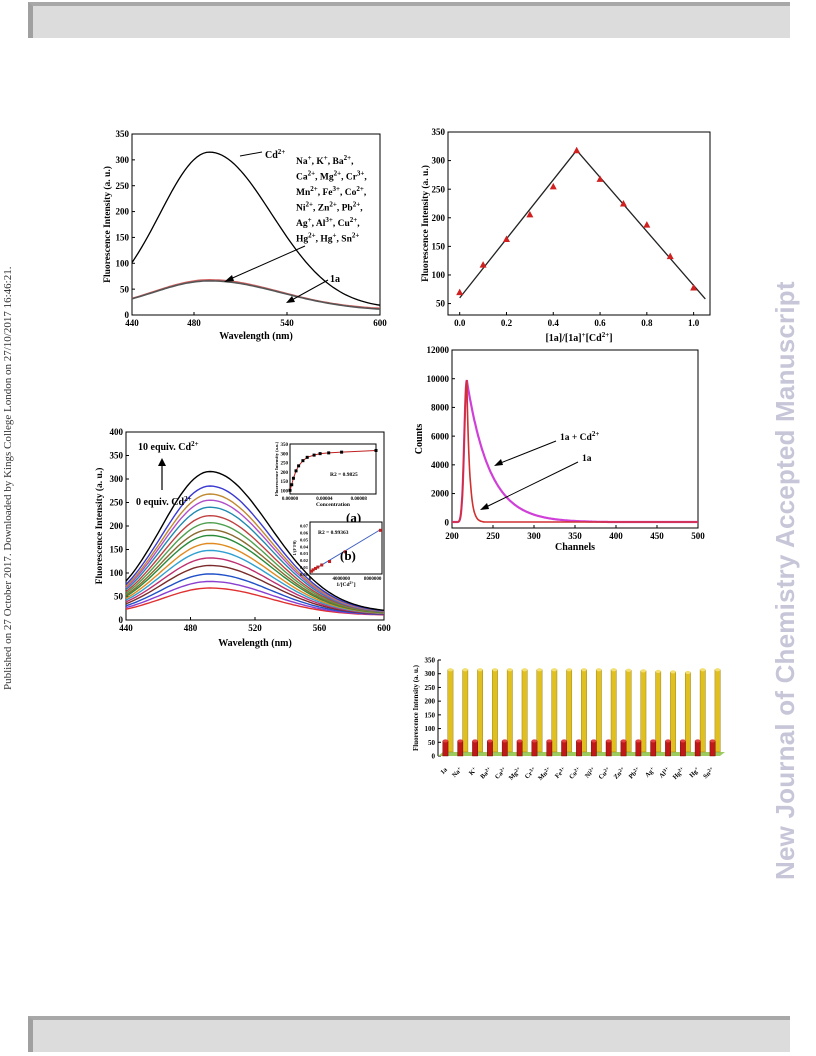  Describe the element at coordinates (123, 160) in the screenshot. I see `ions-y-tick-label: 300` at that location.